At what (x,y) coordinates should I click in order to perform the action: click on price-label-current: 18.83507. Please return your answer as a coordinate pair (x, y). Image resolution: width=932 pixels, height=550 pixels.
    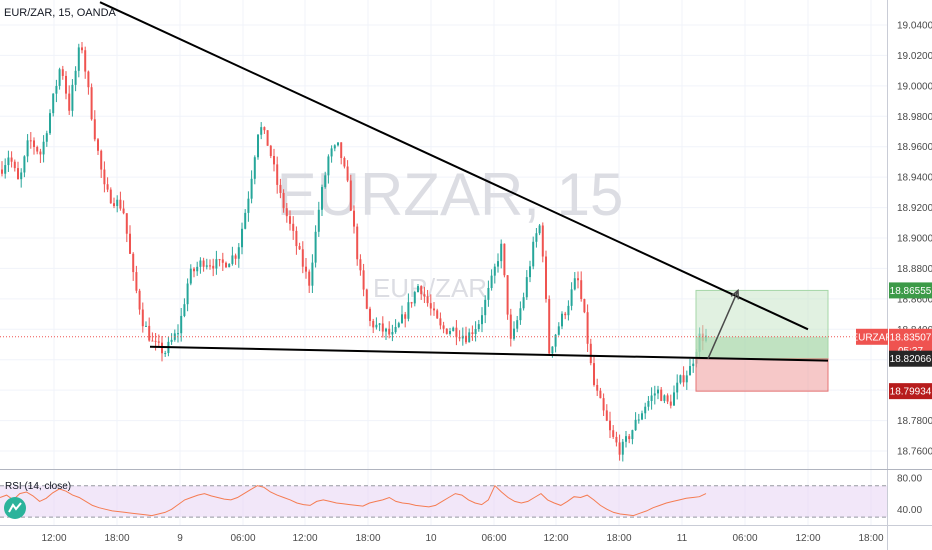
    Looking at the image, I should click on (910, 336).